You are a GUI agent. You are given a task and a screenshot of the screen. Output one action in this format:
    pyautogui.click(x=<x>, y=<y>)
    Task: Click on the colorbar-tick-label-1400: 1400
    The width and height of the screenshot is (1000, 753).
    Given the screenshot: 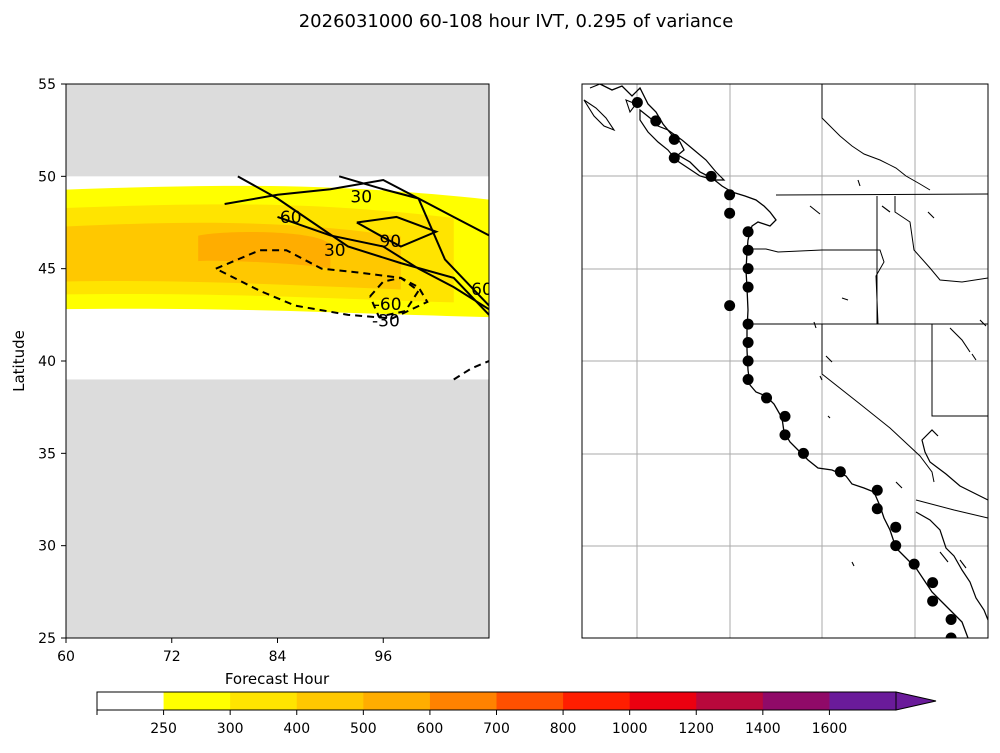 What is the action you would take?
    pyautogui.click(x=763, y=729)
    